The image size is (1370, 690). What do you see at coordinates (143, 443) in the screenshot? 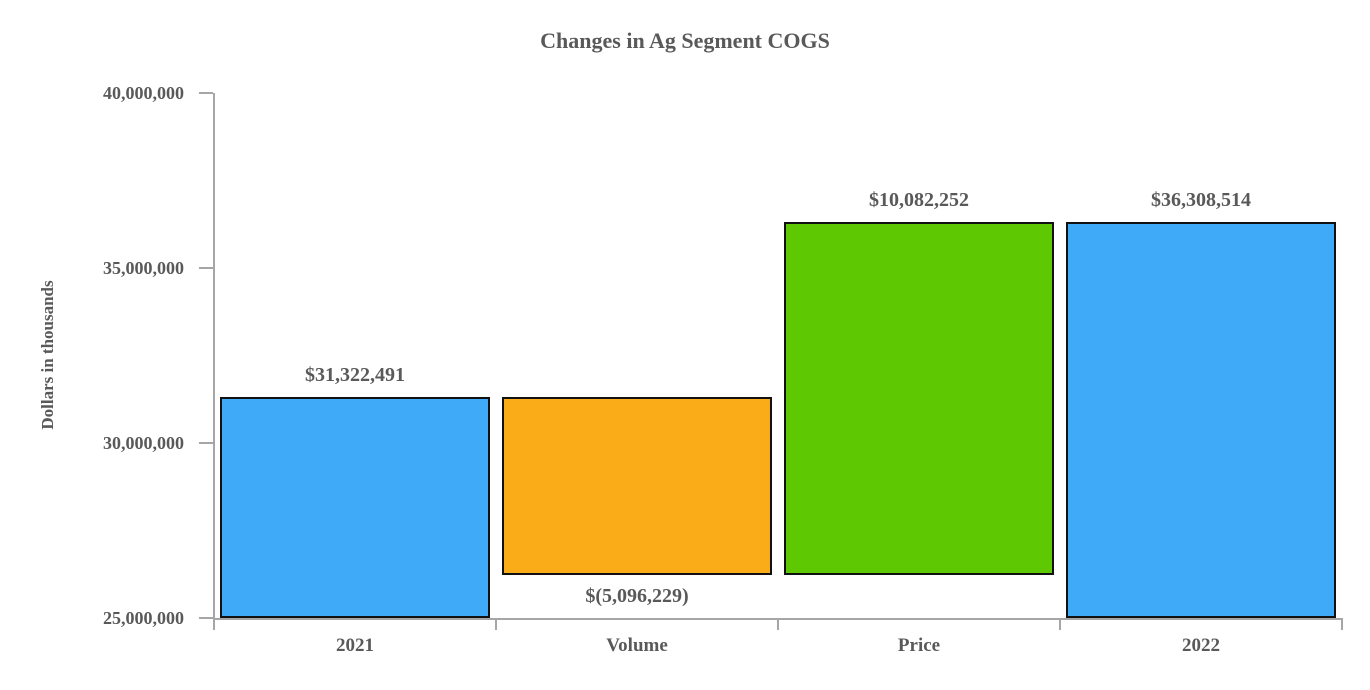
I see `y-axis-tick-label: 30,000,000` at bounding box center [143, 443].